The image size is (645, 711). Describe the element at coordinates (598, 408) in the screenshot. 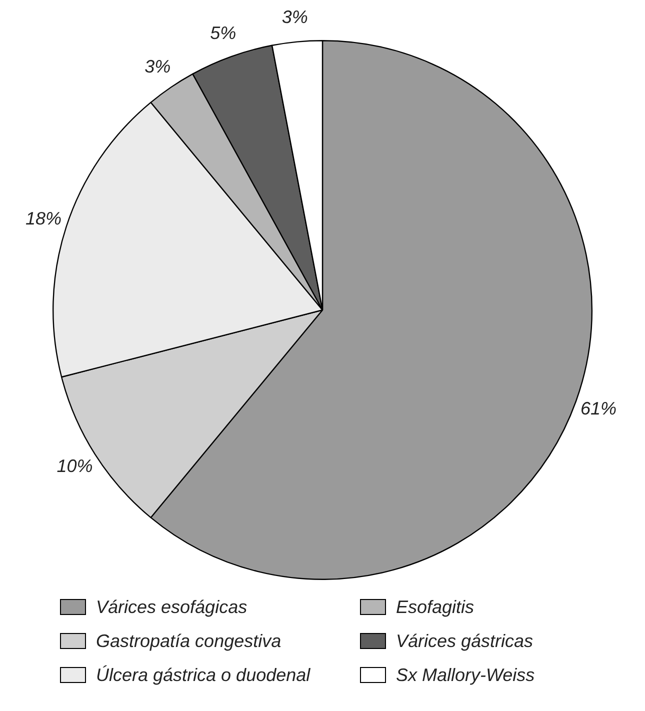

I see `data-label: 61%` at that location.